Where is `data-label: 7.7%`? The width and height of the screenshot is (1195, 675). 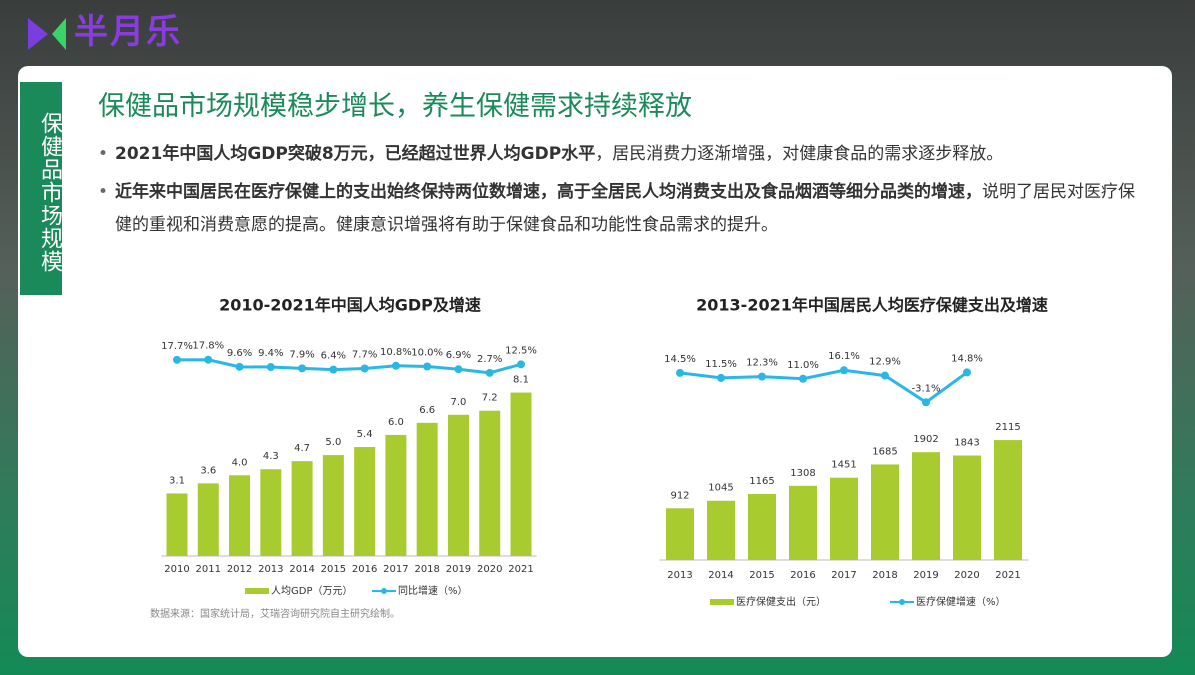 data-label: 7.7% is located at coordinates (364, 355).